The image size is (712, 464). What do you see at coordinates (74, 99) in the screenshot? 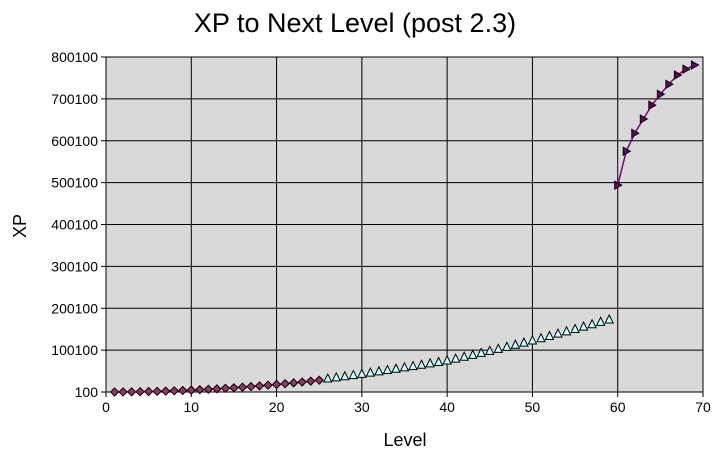
I see `y-tick-label: 700100` at bounding box center [74, 99].